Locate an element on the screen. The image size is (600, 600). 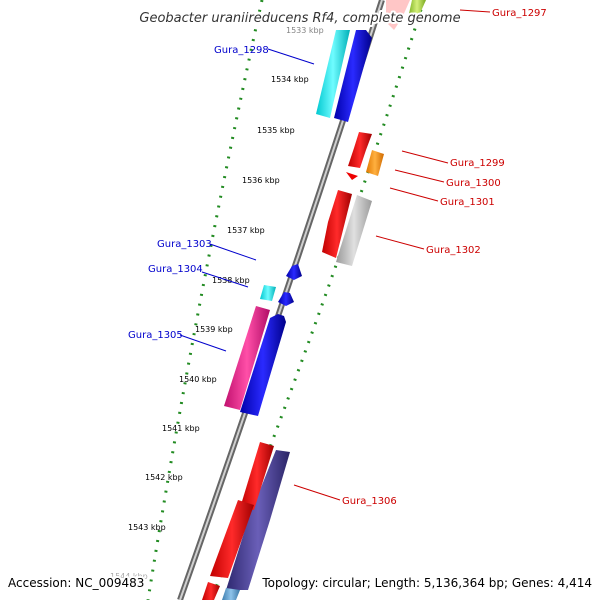
accession-text: Accession: NC_009483 is located at coordinates (76, 583).